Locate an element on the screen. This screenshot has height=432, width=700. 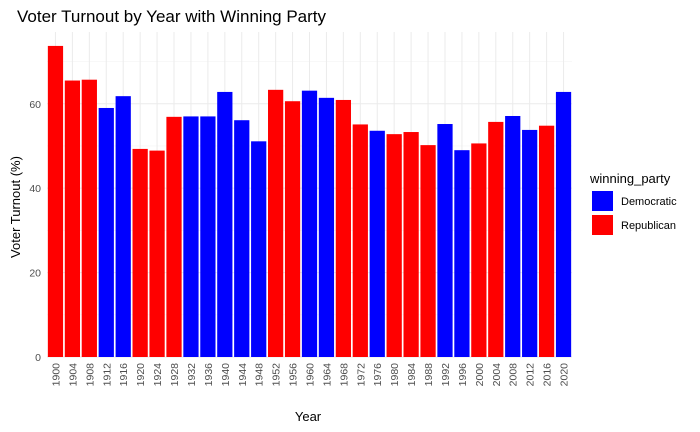
x-tick-label: 1968 is located at coordinates (344, 375).